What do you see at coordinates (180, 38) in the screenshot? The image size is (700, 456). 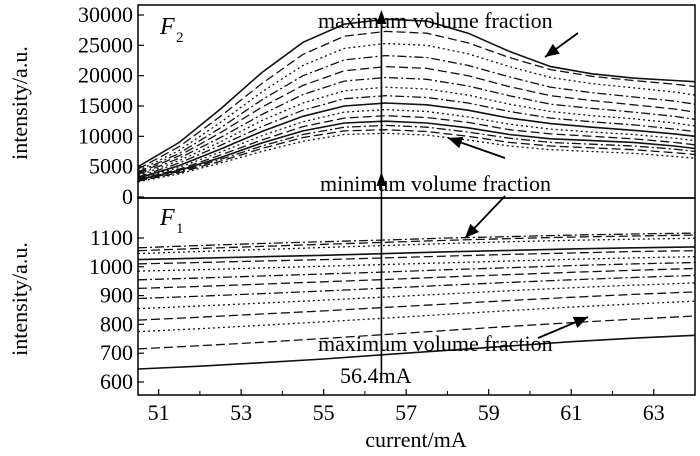 I see `panel-label-sub-f2: 2` at bounding box center [180, 38].